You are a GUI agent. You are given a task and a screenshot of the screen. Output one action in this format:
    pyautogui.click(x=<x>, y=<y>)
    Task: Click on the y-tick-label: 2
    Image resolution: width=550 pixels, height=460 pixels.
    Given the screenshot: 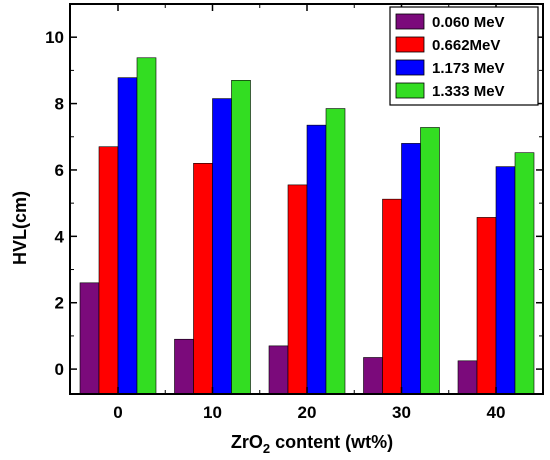 What is the action you would take?
    pyautogui.click(x=59, y=303)
    